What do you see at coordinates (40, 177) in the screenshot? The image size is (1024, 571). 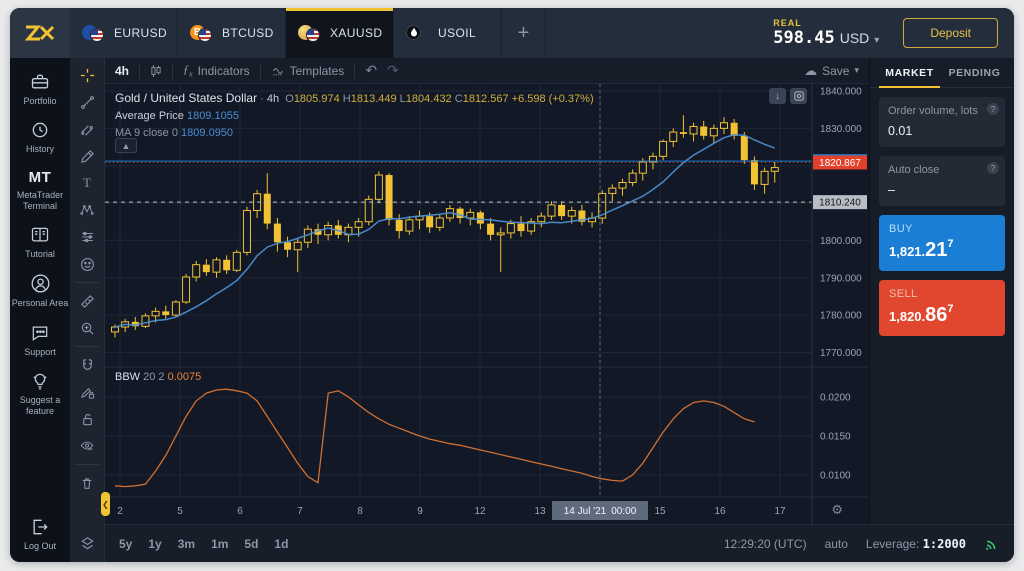 I see `mt-logo: MT` at bounding box center [40, 177].